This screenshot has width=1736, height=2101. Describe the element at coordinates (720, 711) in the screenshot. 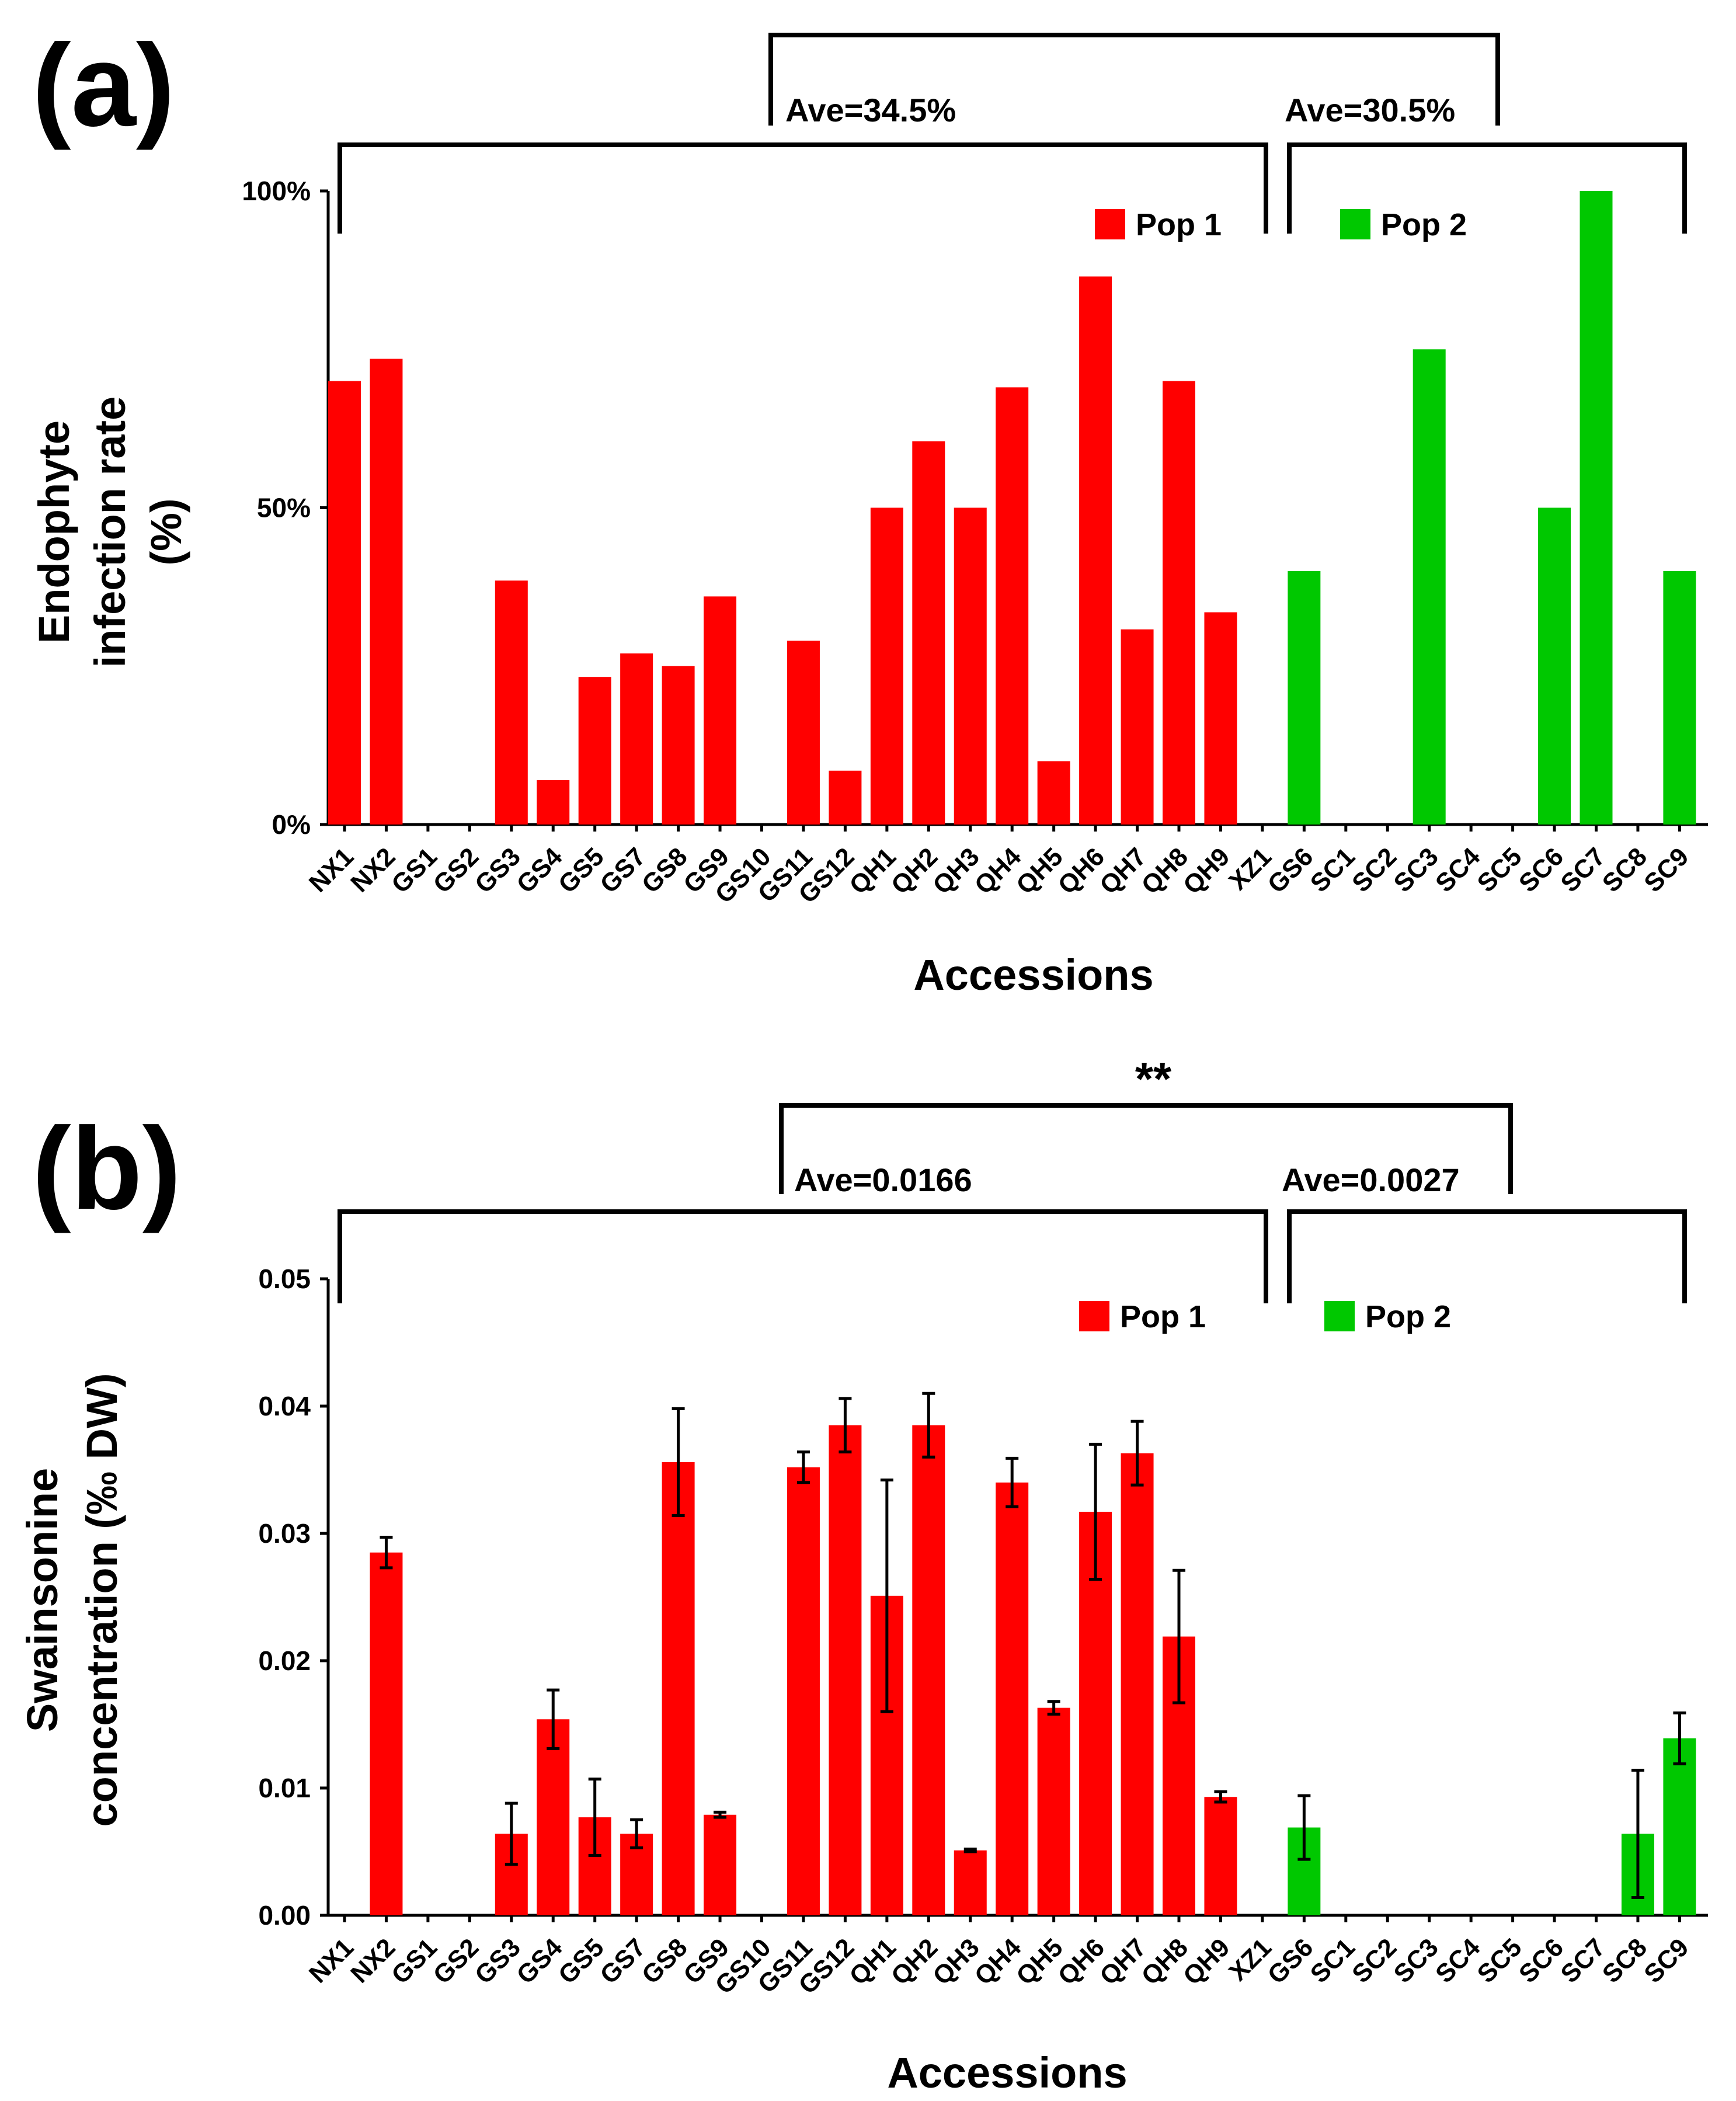

I see `bar-gs9` at that location.